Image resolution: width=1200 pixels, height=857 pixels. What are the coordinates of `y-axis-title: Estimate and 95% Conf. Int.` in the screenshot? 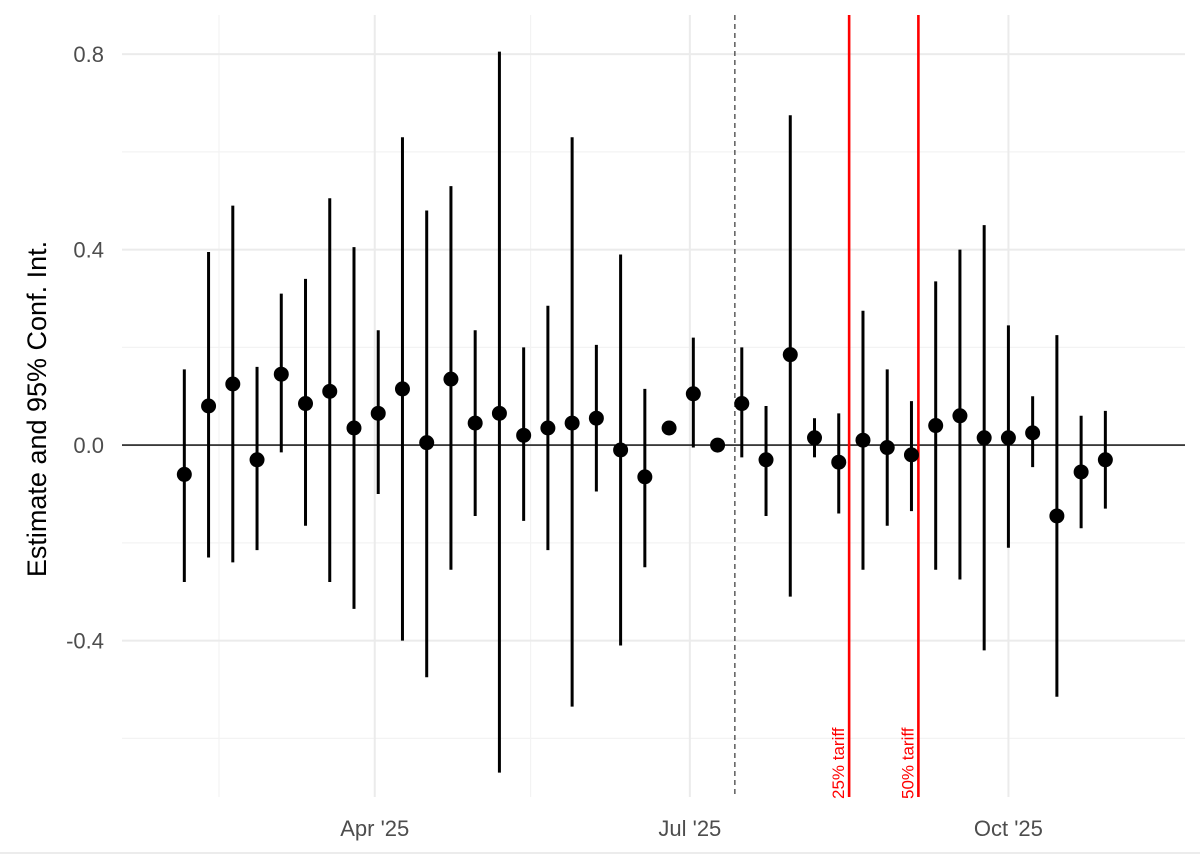 It's located at (37, 409).